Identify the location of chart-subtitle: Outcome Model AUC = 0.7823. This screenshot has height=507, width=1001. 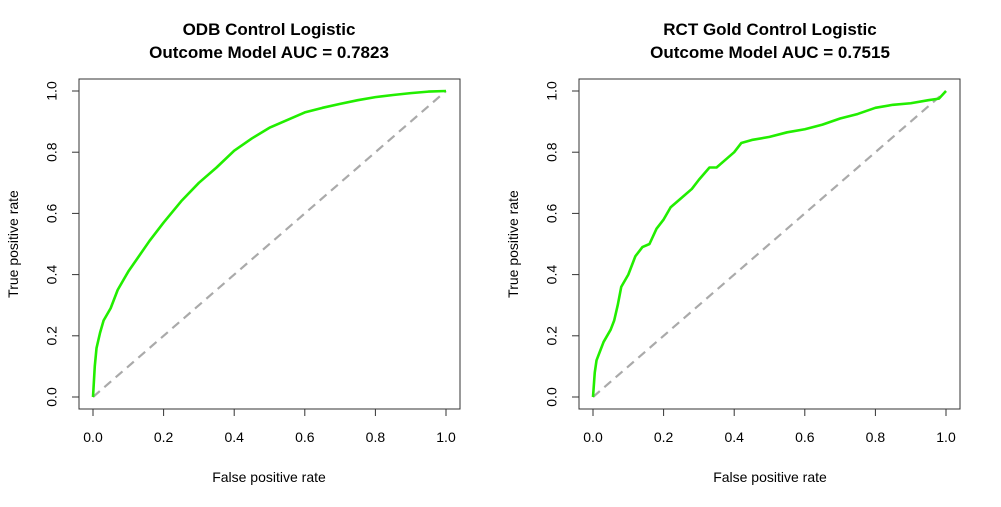
(269, 52).